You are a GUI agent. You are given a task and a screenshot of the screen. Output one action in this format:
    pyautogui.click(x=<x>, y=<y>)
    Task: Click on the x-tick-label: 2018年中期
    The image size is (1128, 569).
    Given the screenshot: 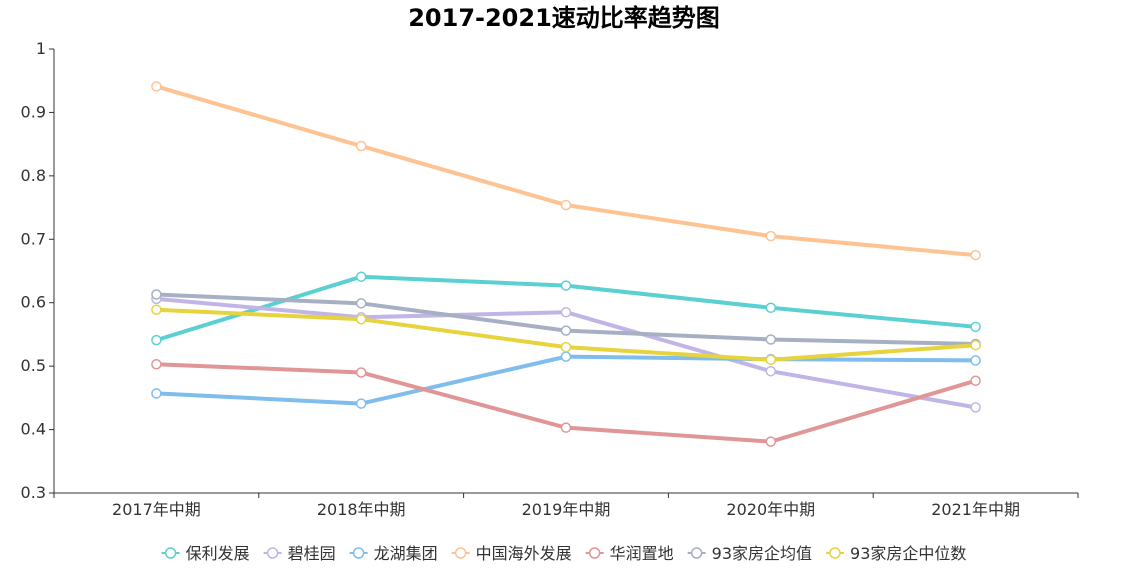 What is the action you would take?
    pyautogui.click(x=361, y=509)
    